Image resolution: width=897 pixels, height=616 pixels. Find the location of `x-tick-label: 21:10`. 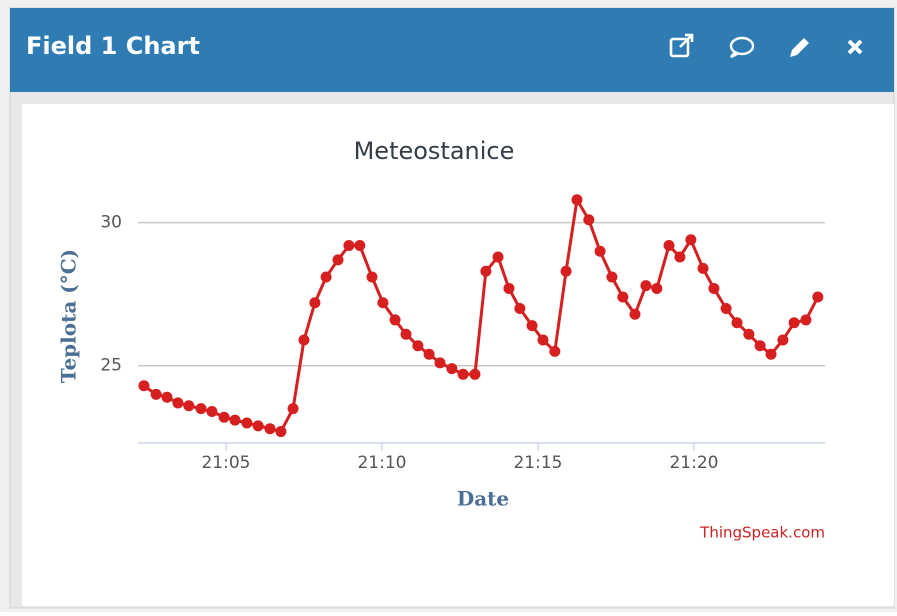

x-tick-label: 21:10 is located at coordinates (381, 463).